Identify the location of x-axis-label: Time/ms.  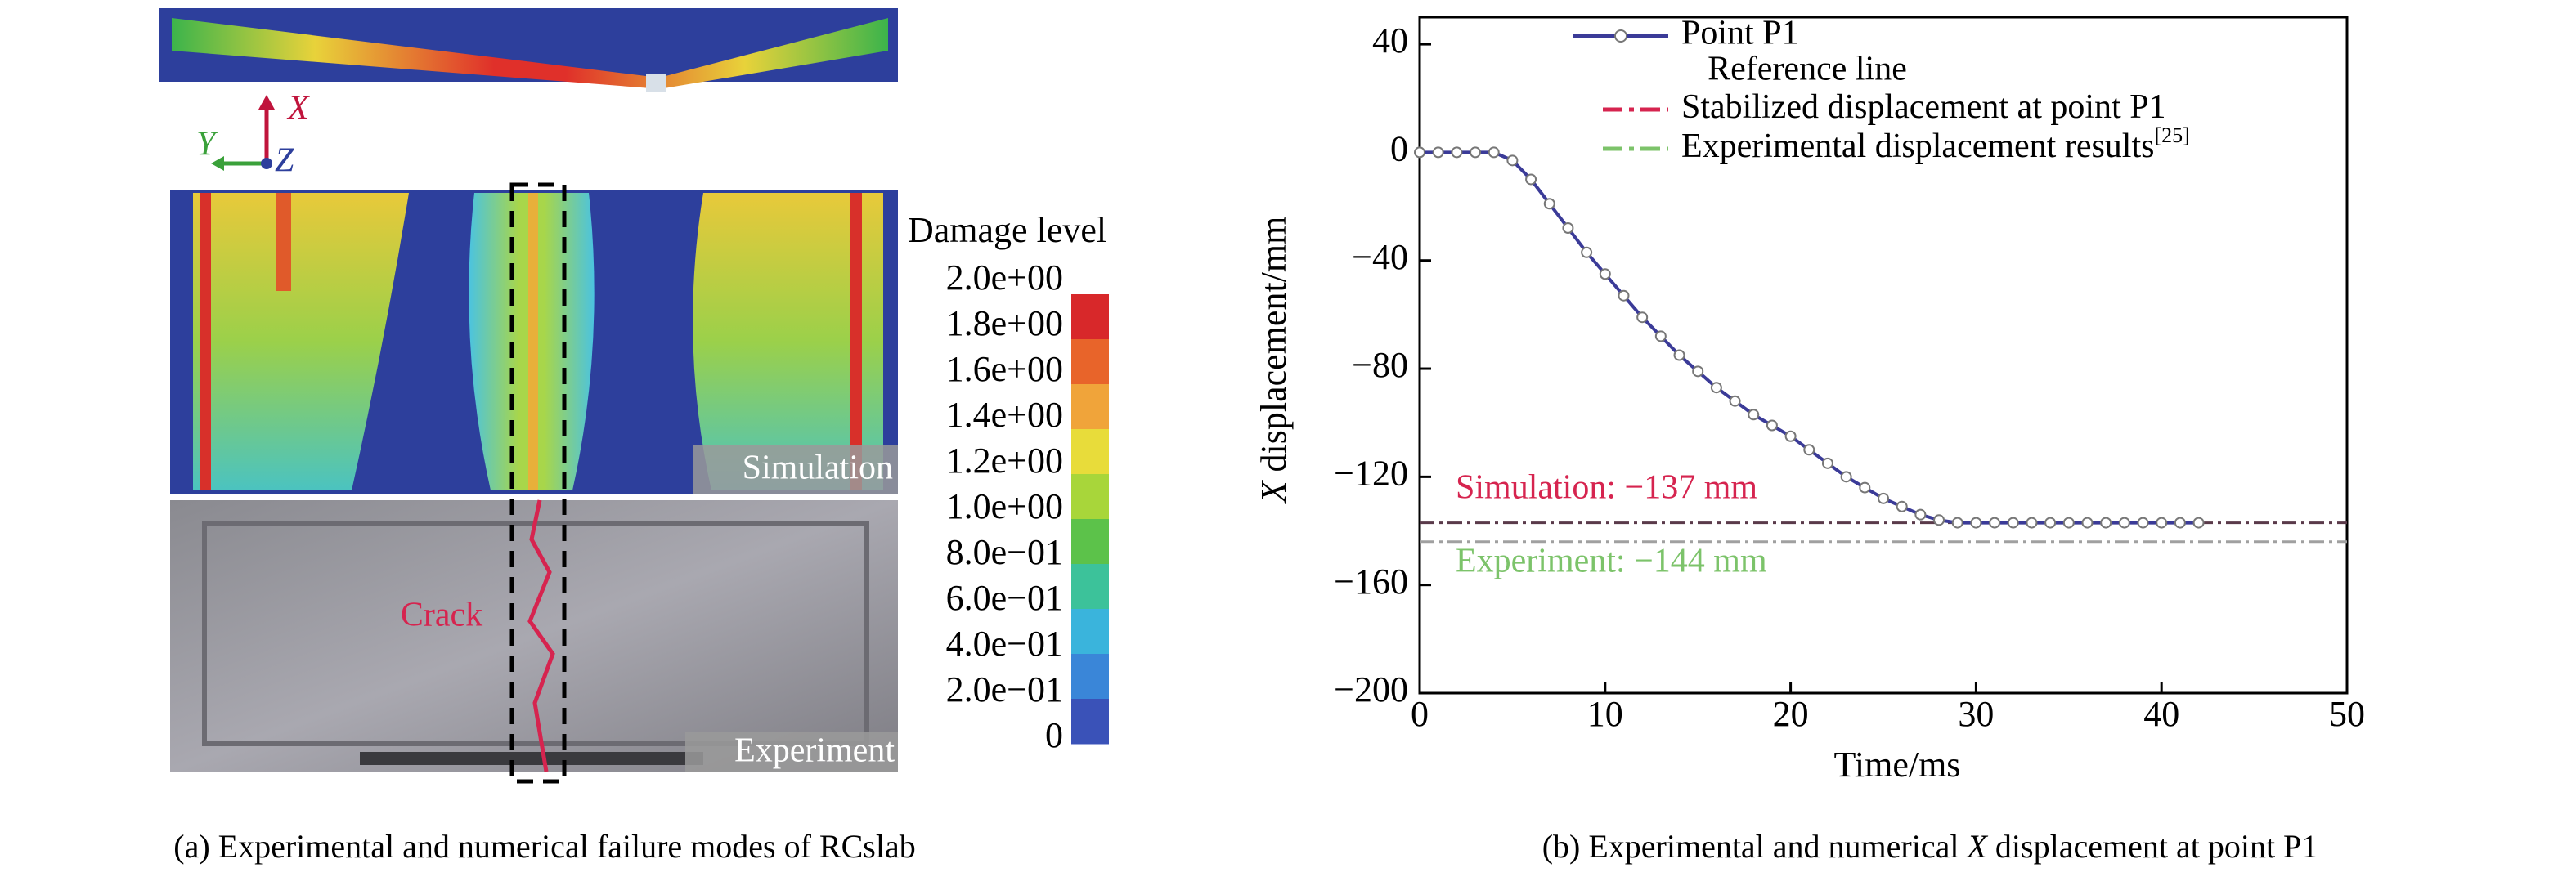
(1897, 765).